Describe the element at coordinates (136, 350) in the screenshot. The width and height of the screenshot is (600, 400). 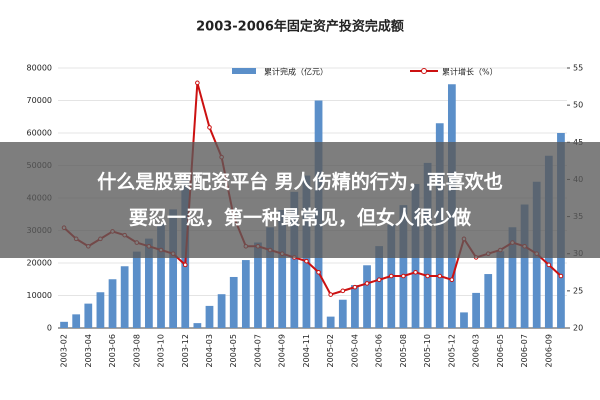
I see `x-tick-label: 2003-08` at that location.